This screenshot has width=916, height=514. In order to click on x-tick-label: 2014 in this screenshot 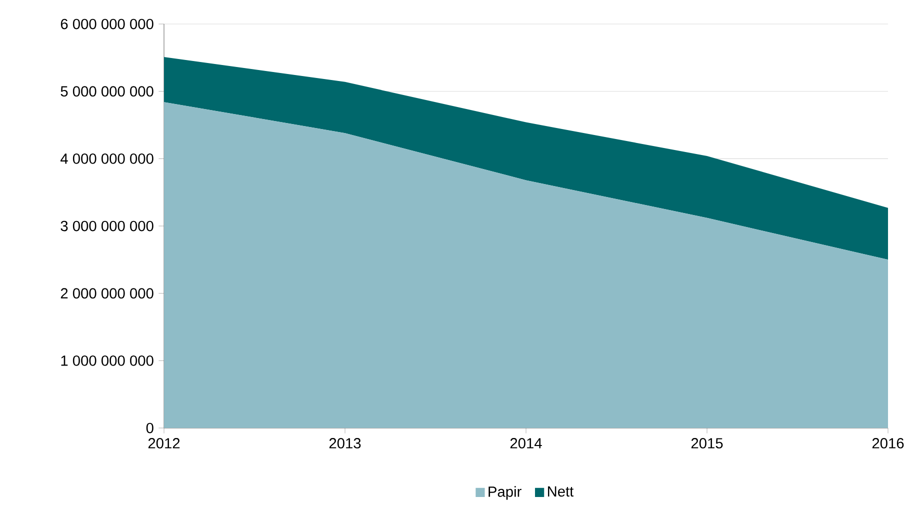, I will do `click(526, 443)`.